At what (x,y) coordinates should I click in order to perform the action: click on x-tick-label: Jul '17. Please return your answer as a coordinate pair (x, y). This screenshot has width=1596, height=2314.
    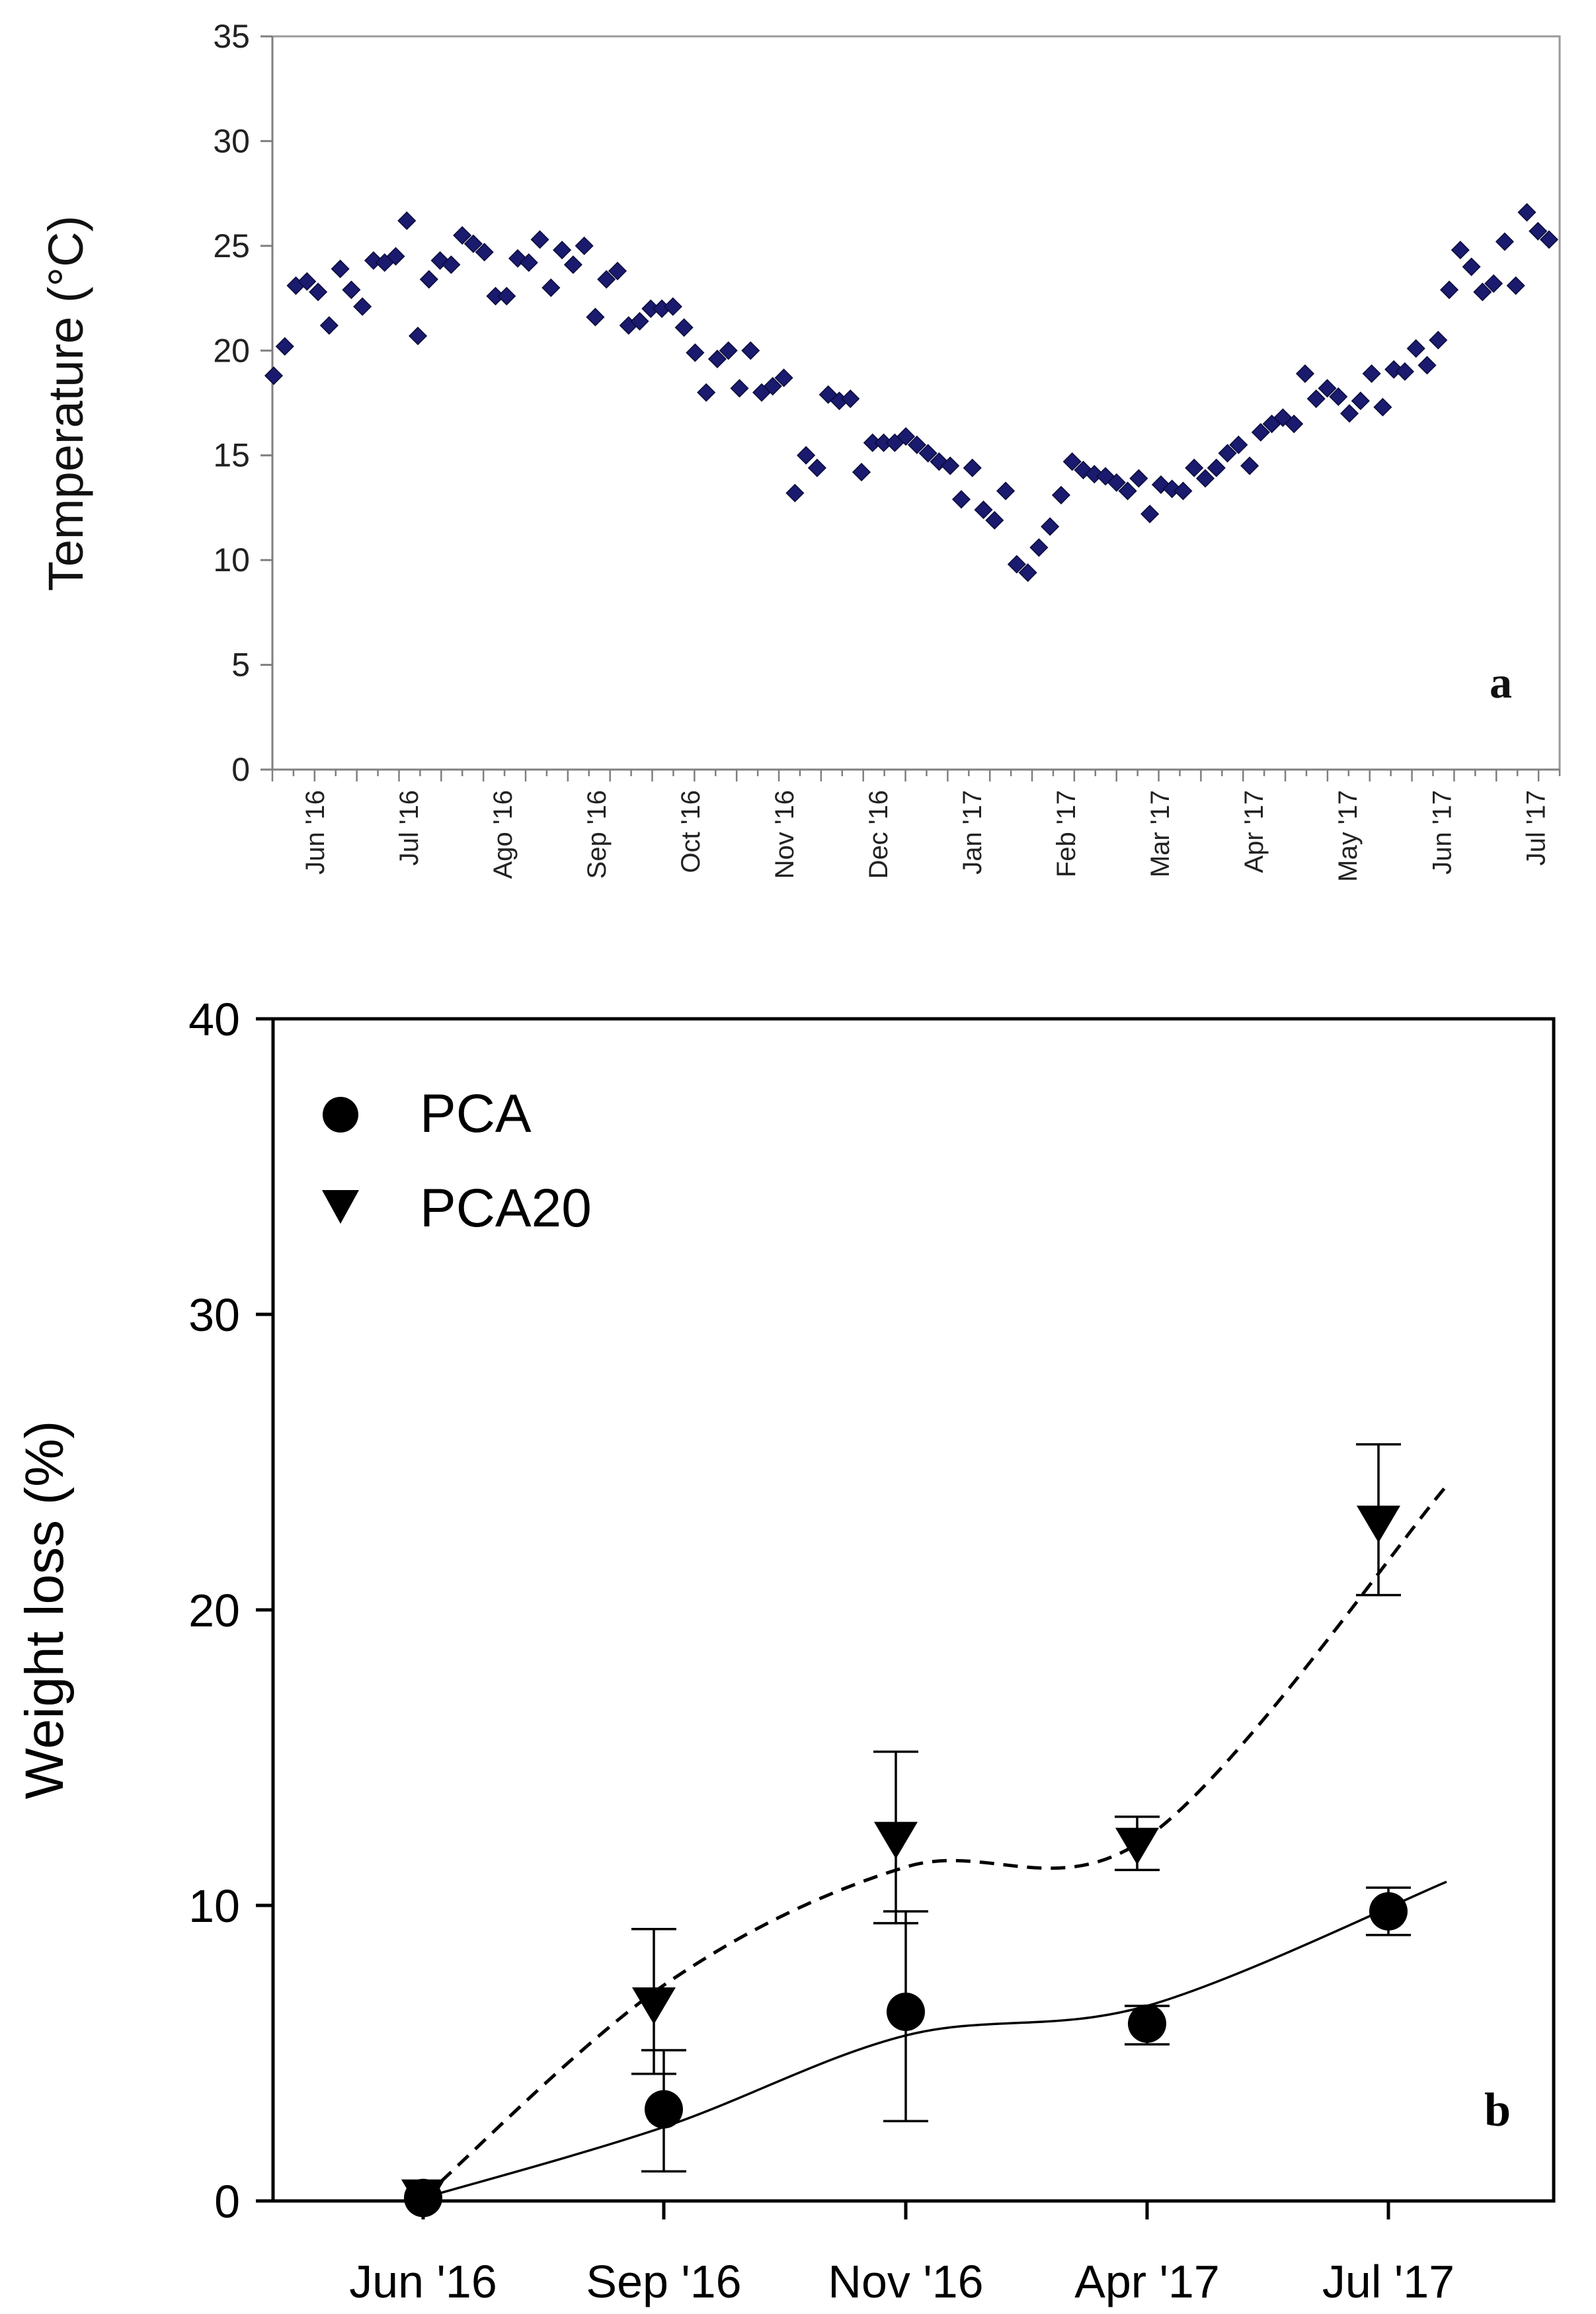
    Looking at the image, I should click on (1535, 827).